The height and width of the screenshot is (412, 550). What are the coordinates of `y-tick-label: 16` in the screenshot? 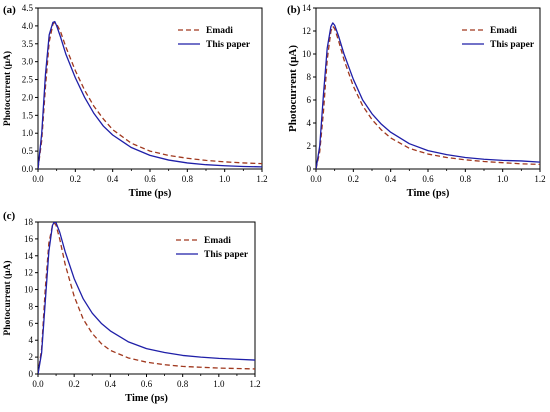 It's located at (29, 239).